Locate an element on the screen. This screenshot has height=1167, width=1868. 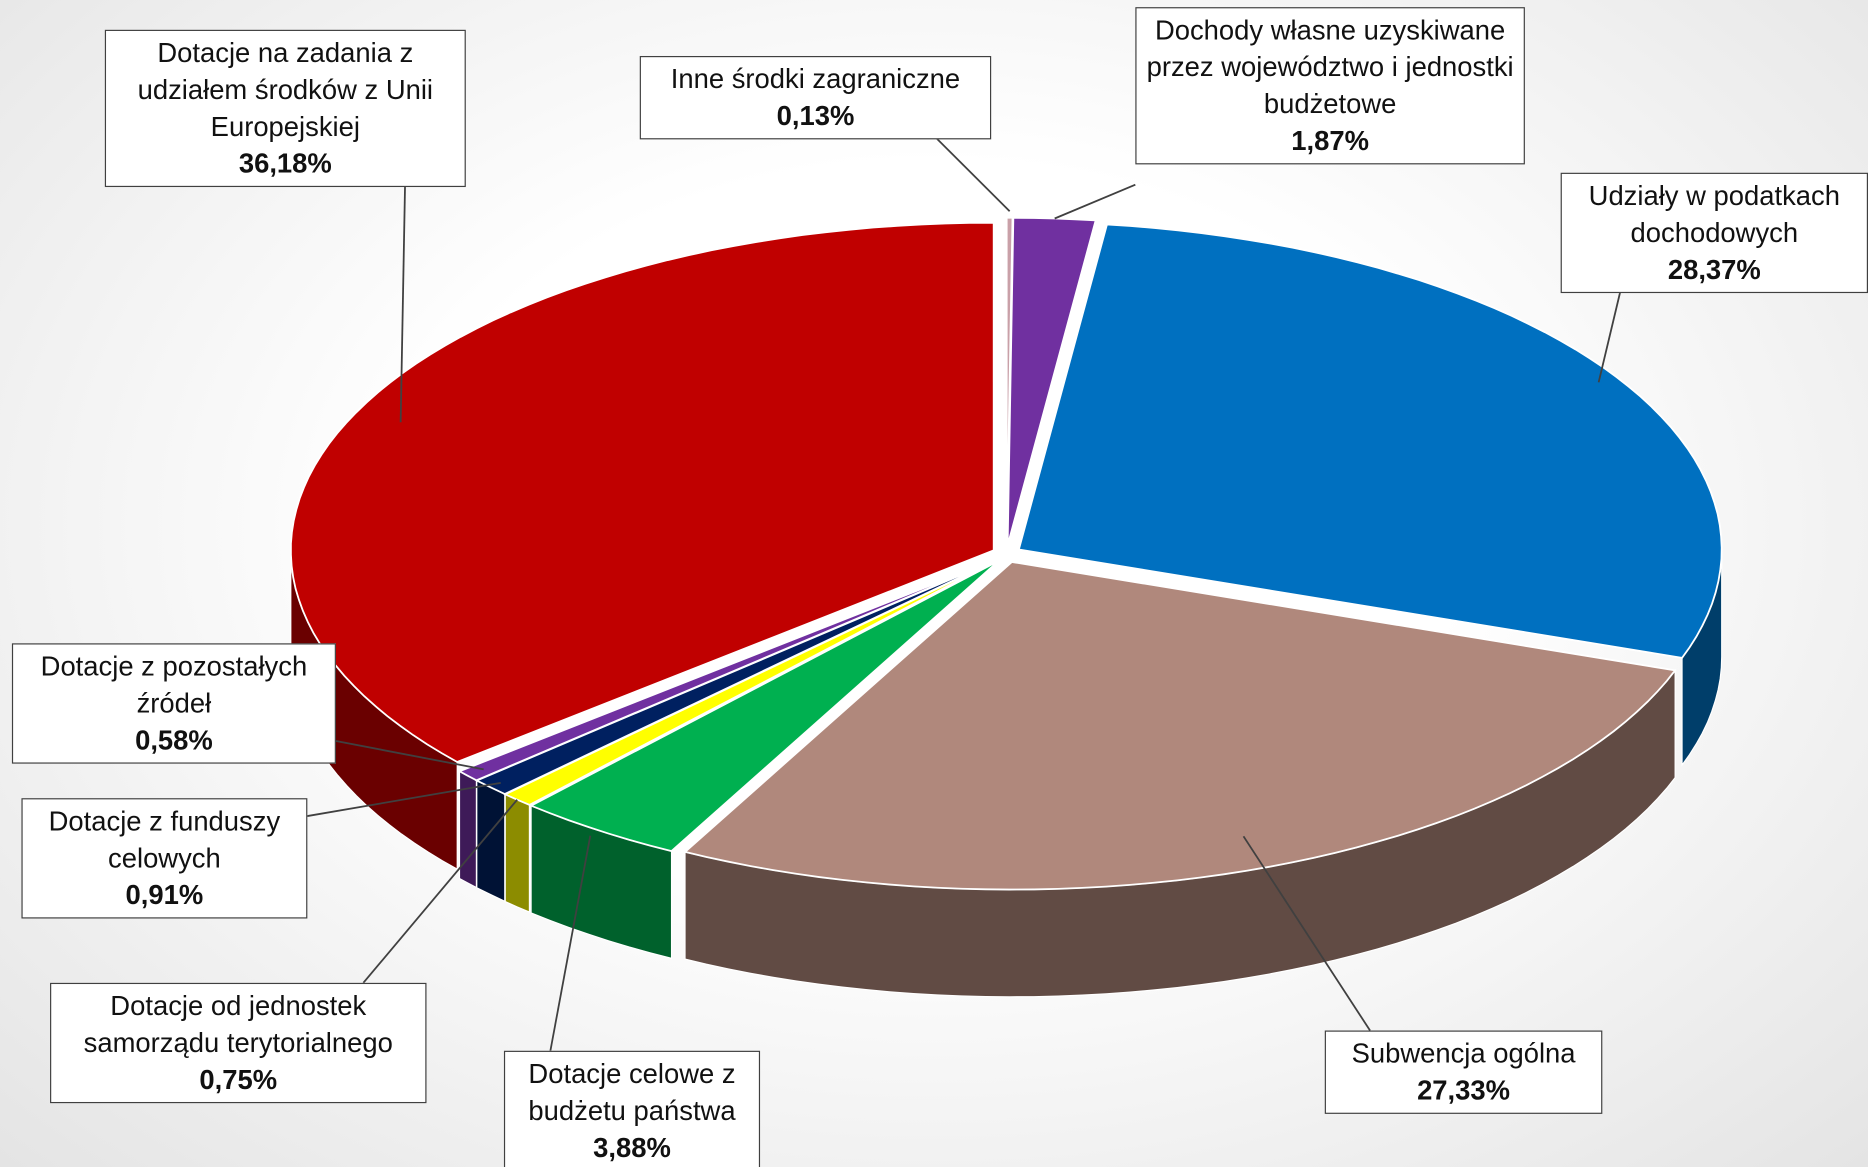
slice-label: Dotacje celowe z budżetu państwa is located at coordinates (632, 1091).